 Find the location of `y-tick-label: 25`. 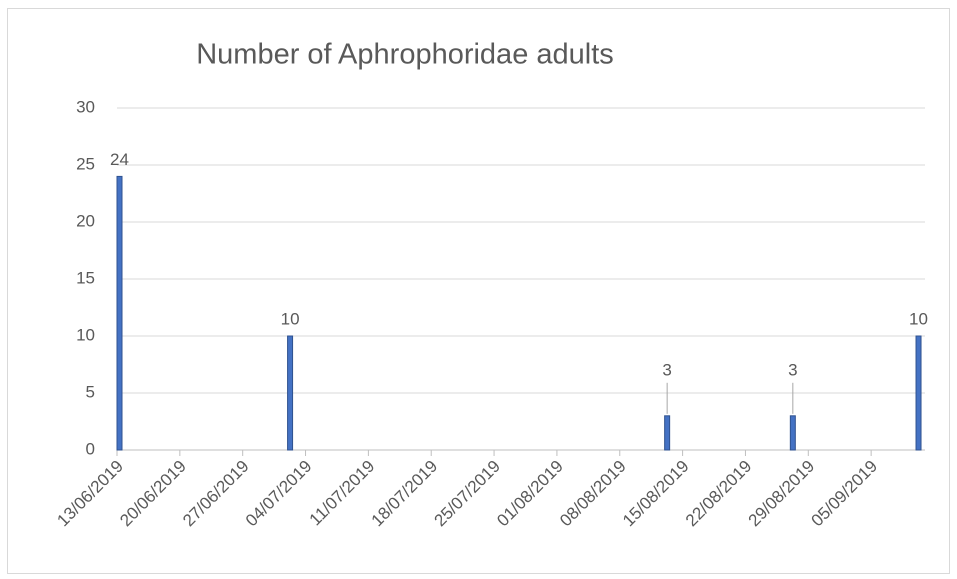

y-tick-label: 25 is located at coordinates (85, 163).